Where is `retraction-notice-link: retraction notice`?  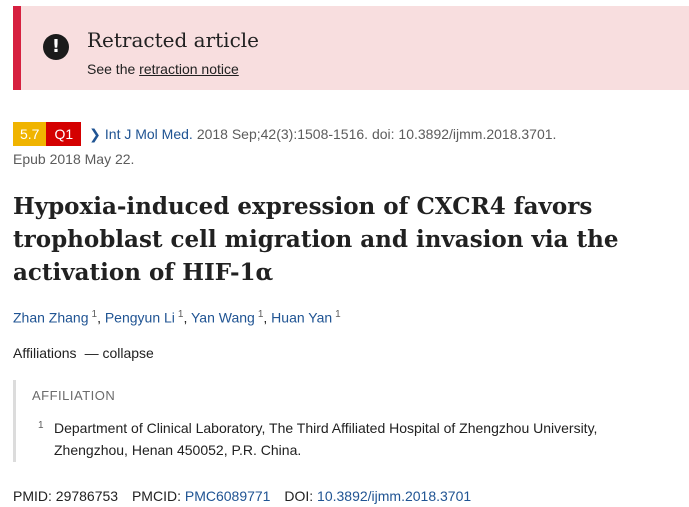
retraction-notice-link: retraction notice is located at coordinates (189, 69).